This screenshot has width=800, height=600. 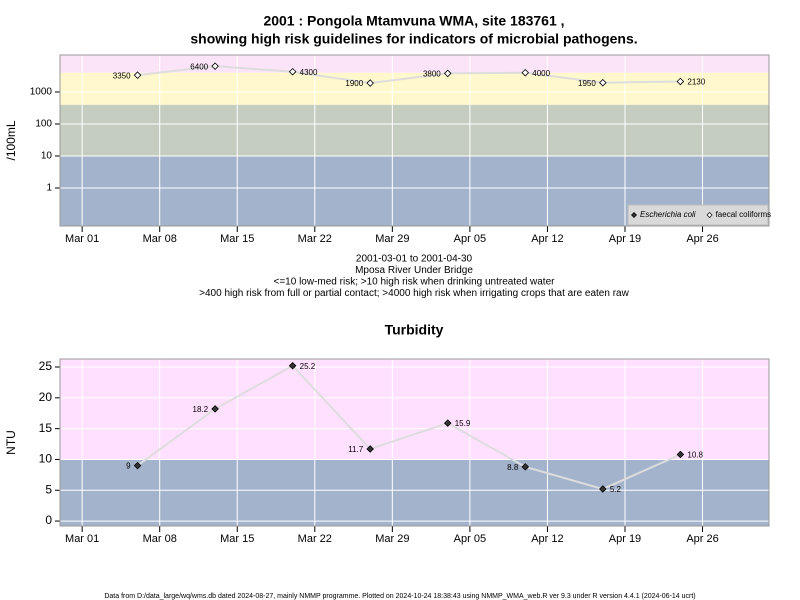 I want to click on note: 2001-03-01 to 2001-04-30, so click(x=414, y=259).